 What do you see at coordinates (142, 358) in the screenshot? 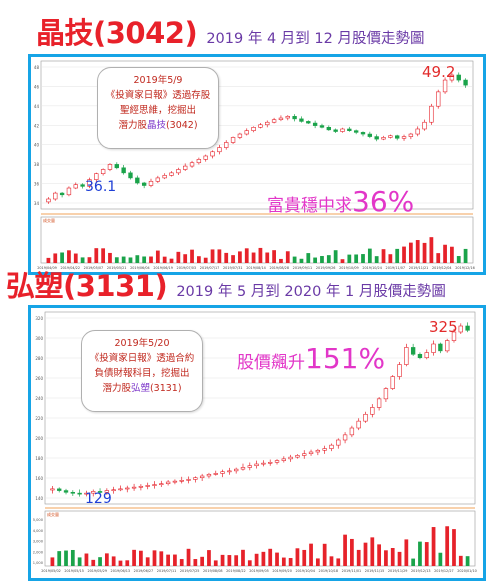
I see `chart2-callout-line1: 《投資家日報》透過合約` at bounding box center [142, 358].